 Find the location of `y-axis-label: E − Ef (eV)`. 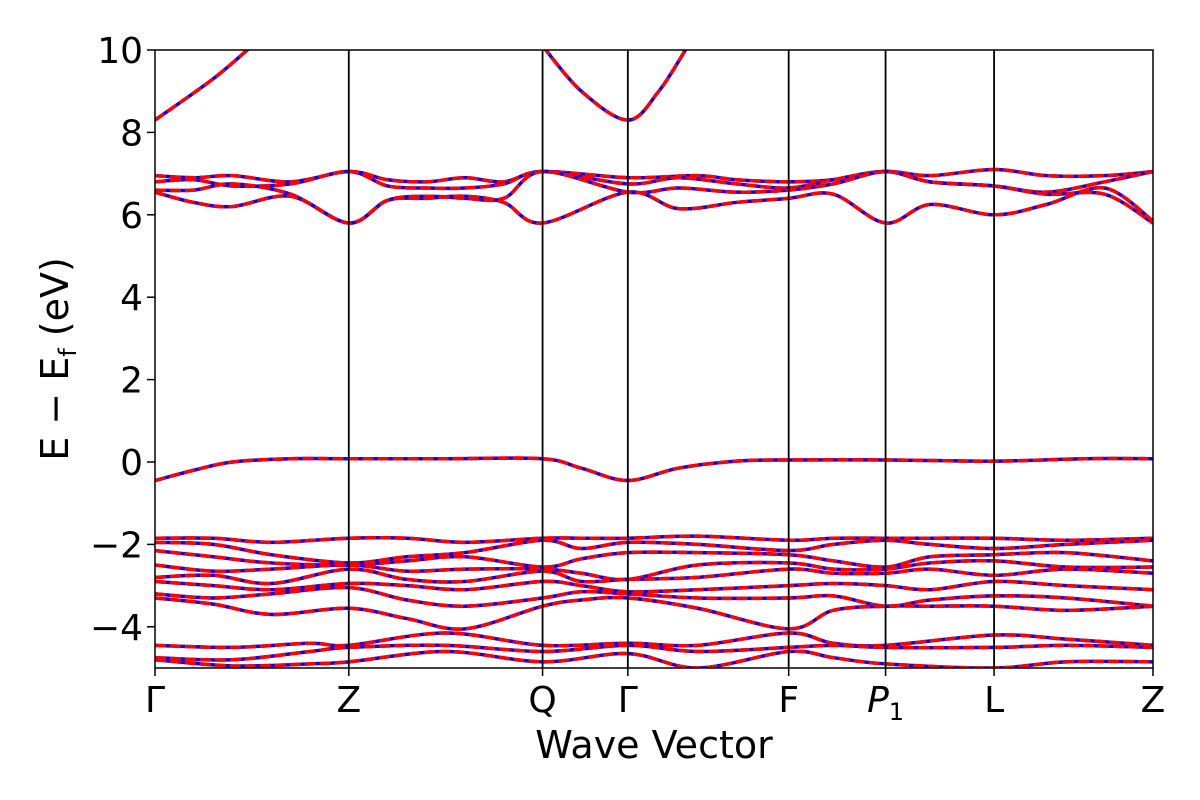

y-axis-label: E − Ef (eV) is located at coordinates (57, 359).